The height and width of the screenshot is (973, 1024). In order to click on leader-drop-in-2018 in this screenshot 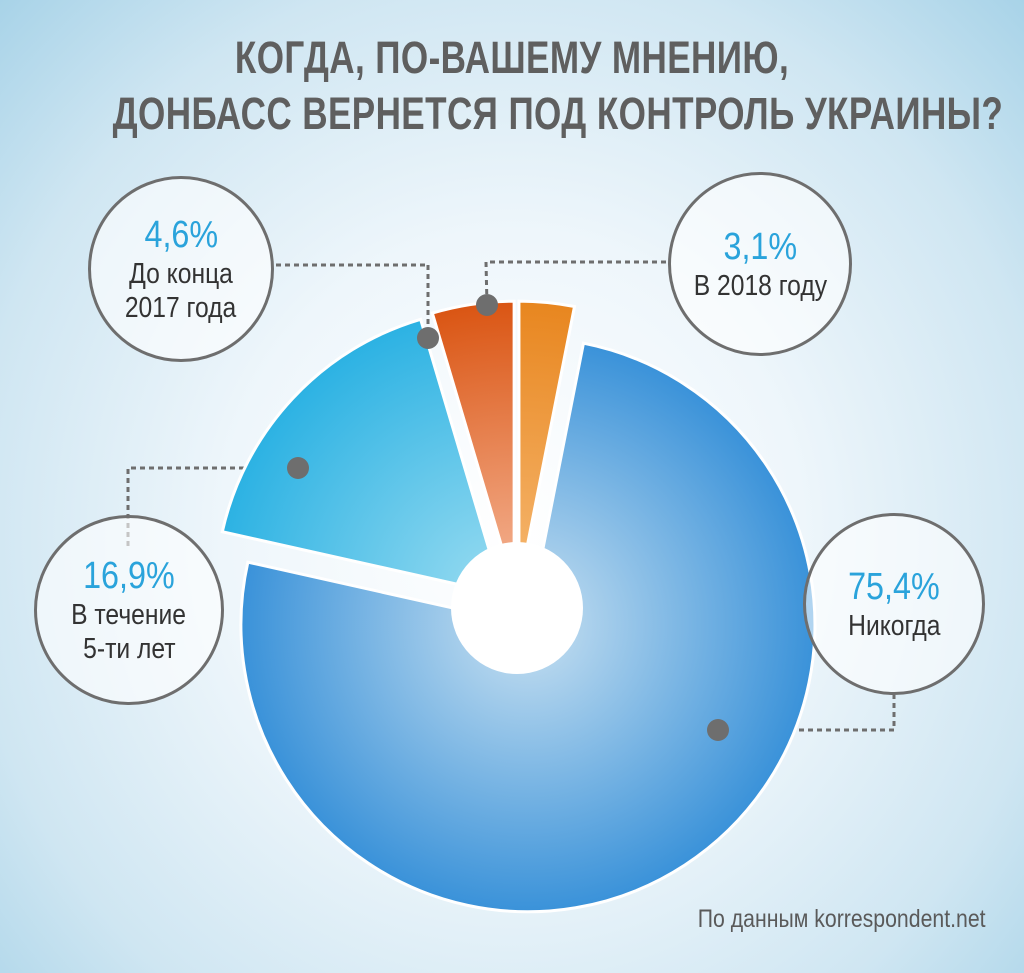, I will do `click(486, 283)`.